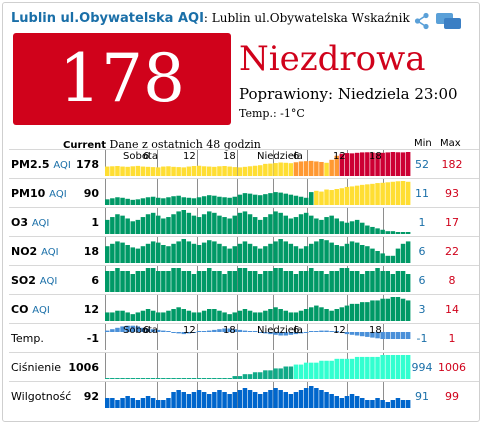 The image size is (484, 426). I want to click on share-icon, so click(422, 21).